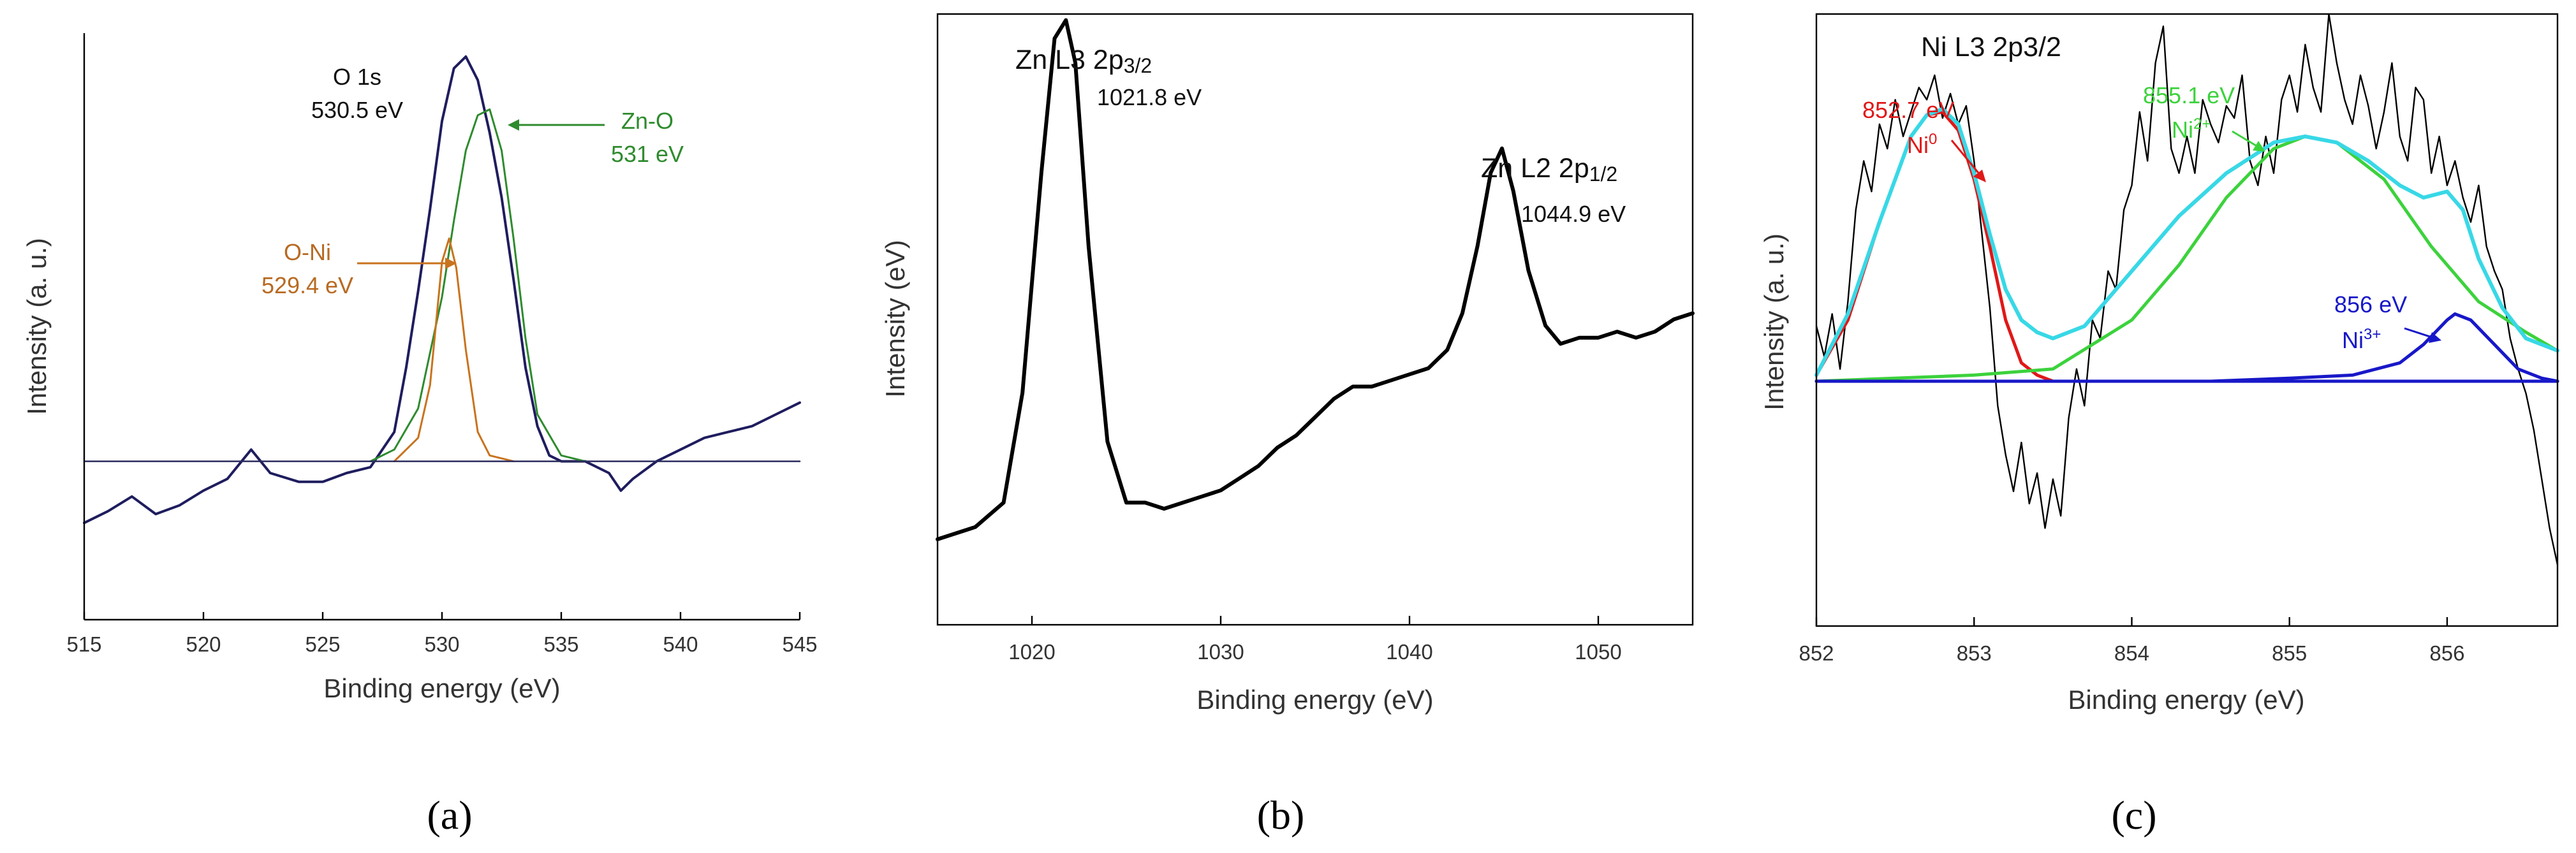 Image resolution: width=2576 pixels, height=853 pixels. What do you see at coordinates (1314, 700) in the screenshot?
I see `panel-b-x-axis-title: Binding energy (eV)` at bounding box center [1314, 700].